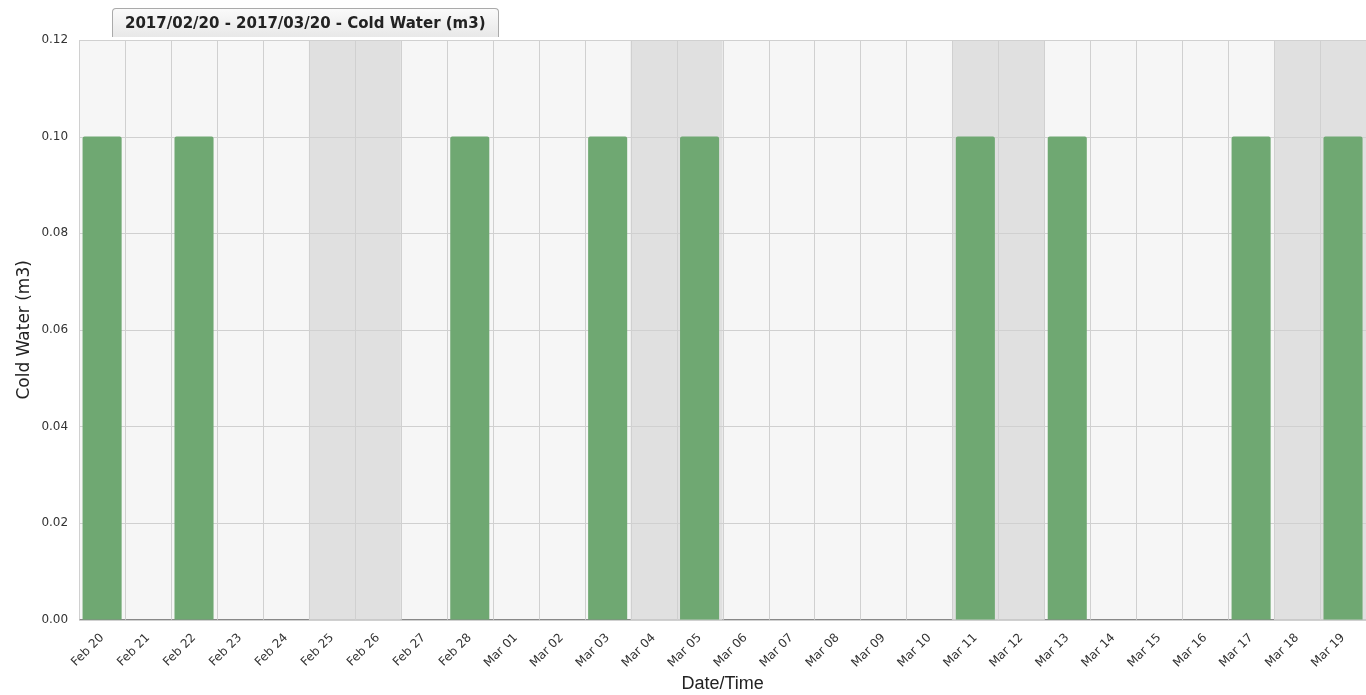 This screenshot has width=1366, height=695. Describe the element at coordinates (822, 650) in the screenshot. I see `x-tick-label: Mar 08` at that location.